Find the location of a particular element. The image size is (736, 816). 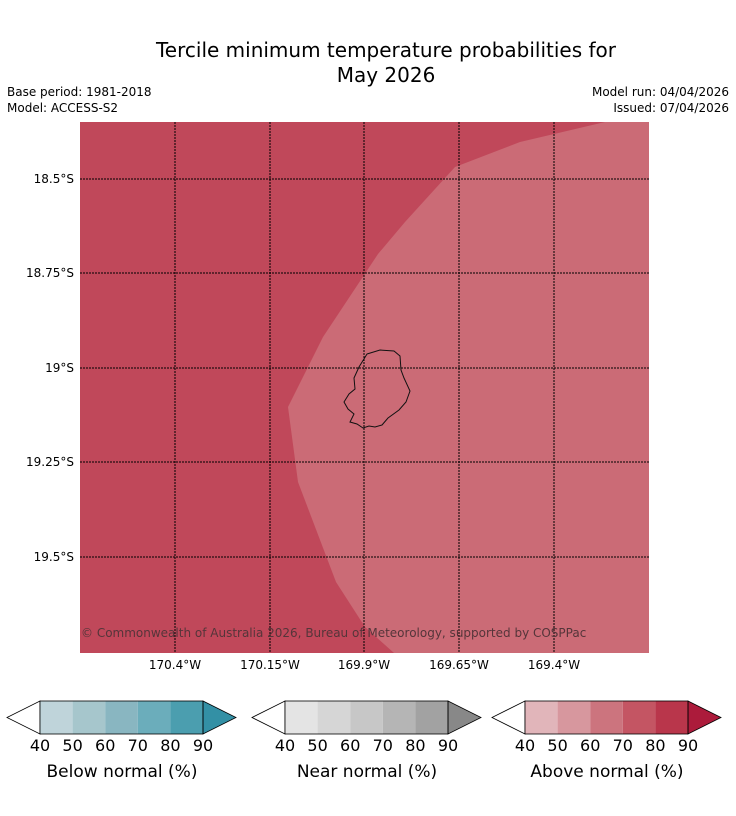

island-coastline is located at coordinates (377, 389).